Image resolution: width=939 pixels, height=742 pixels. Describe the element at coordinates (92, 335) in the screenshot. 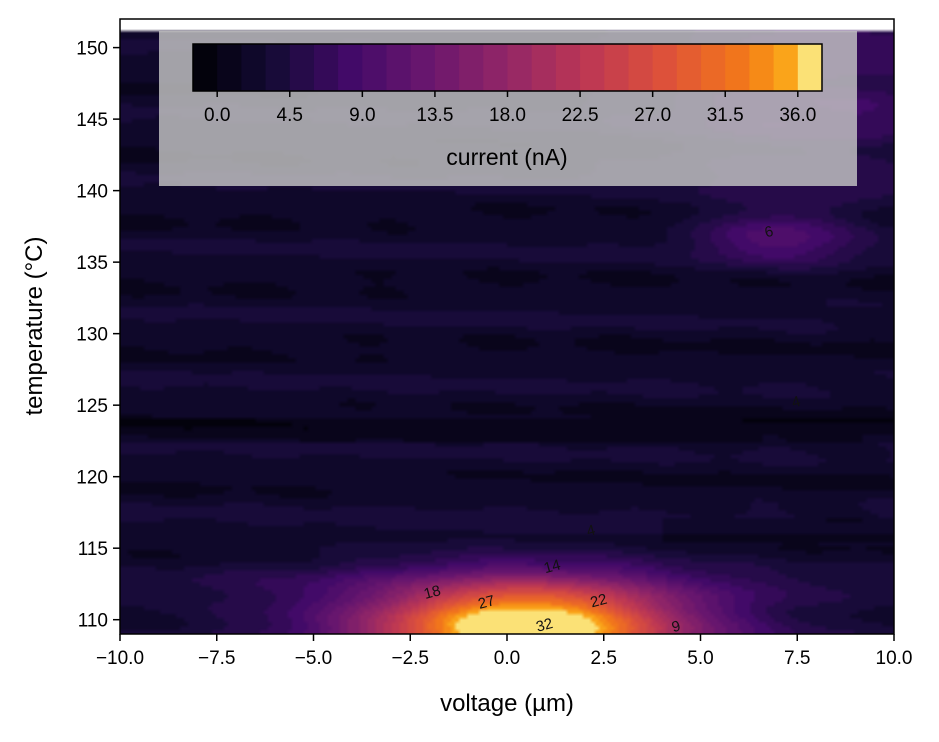

I see `y-tick-label: 130` at that location.